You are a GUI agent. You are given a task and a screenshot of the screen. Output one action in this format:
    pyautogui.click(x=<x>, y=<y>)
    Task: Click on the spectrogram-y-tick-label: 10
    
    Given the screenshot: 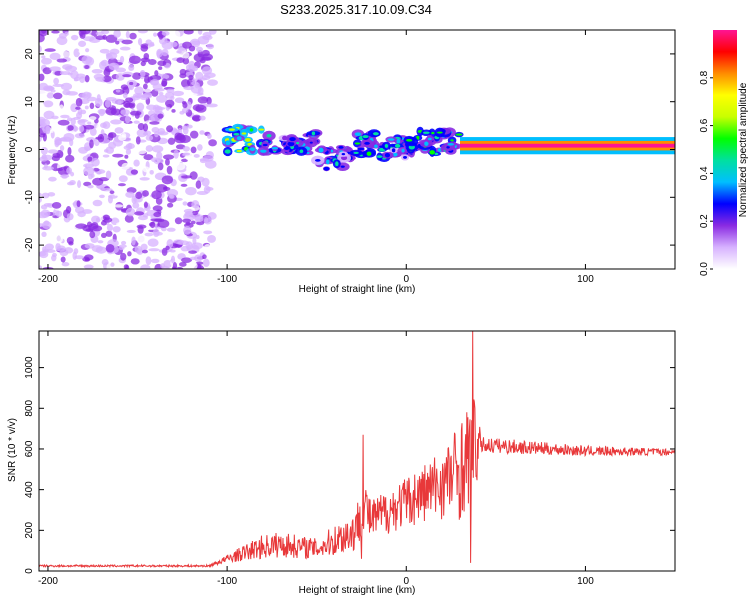 What is the action you would take?
    pyautogui.click(x=29, y=102)
    